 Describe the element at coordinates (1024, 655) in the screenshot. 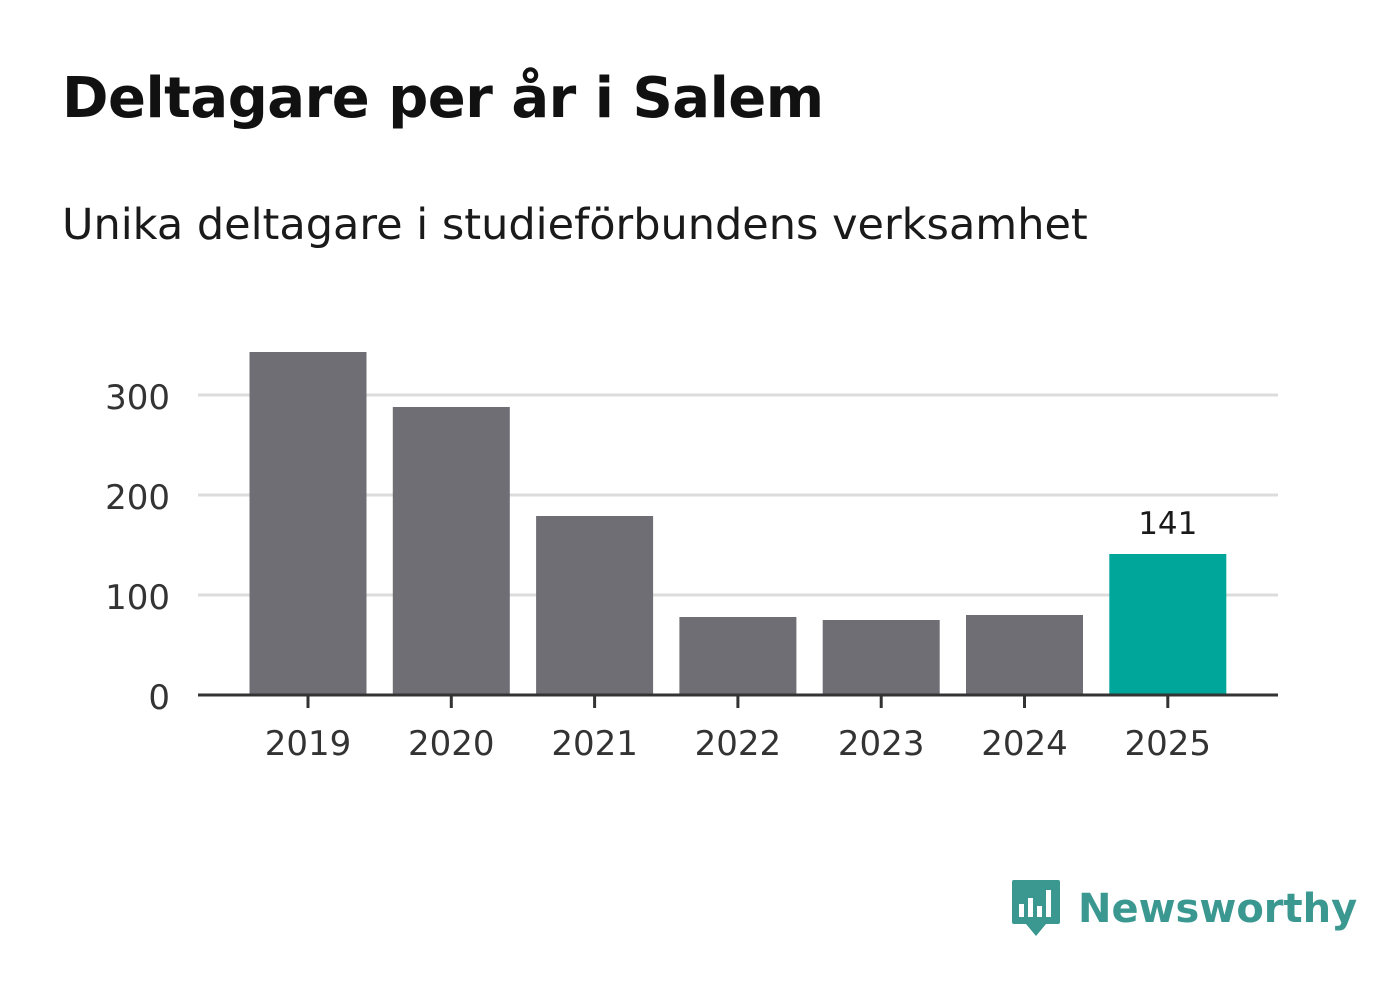

I see `bar-2024` at that location.